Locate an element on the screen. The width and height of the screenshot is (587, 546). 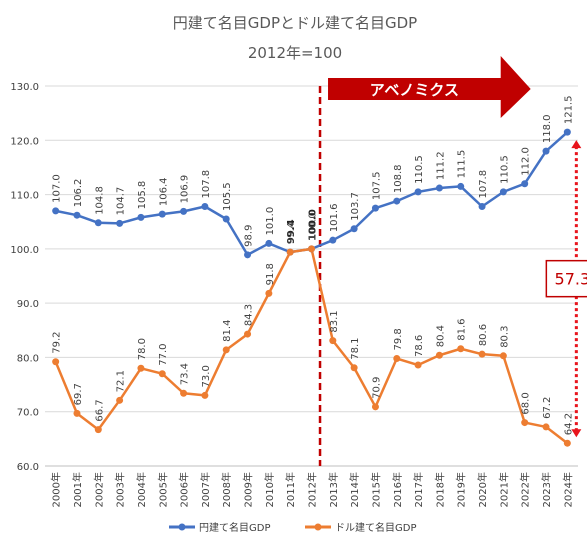
data-label: 111.5 is located at coordinates (462, 164).